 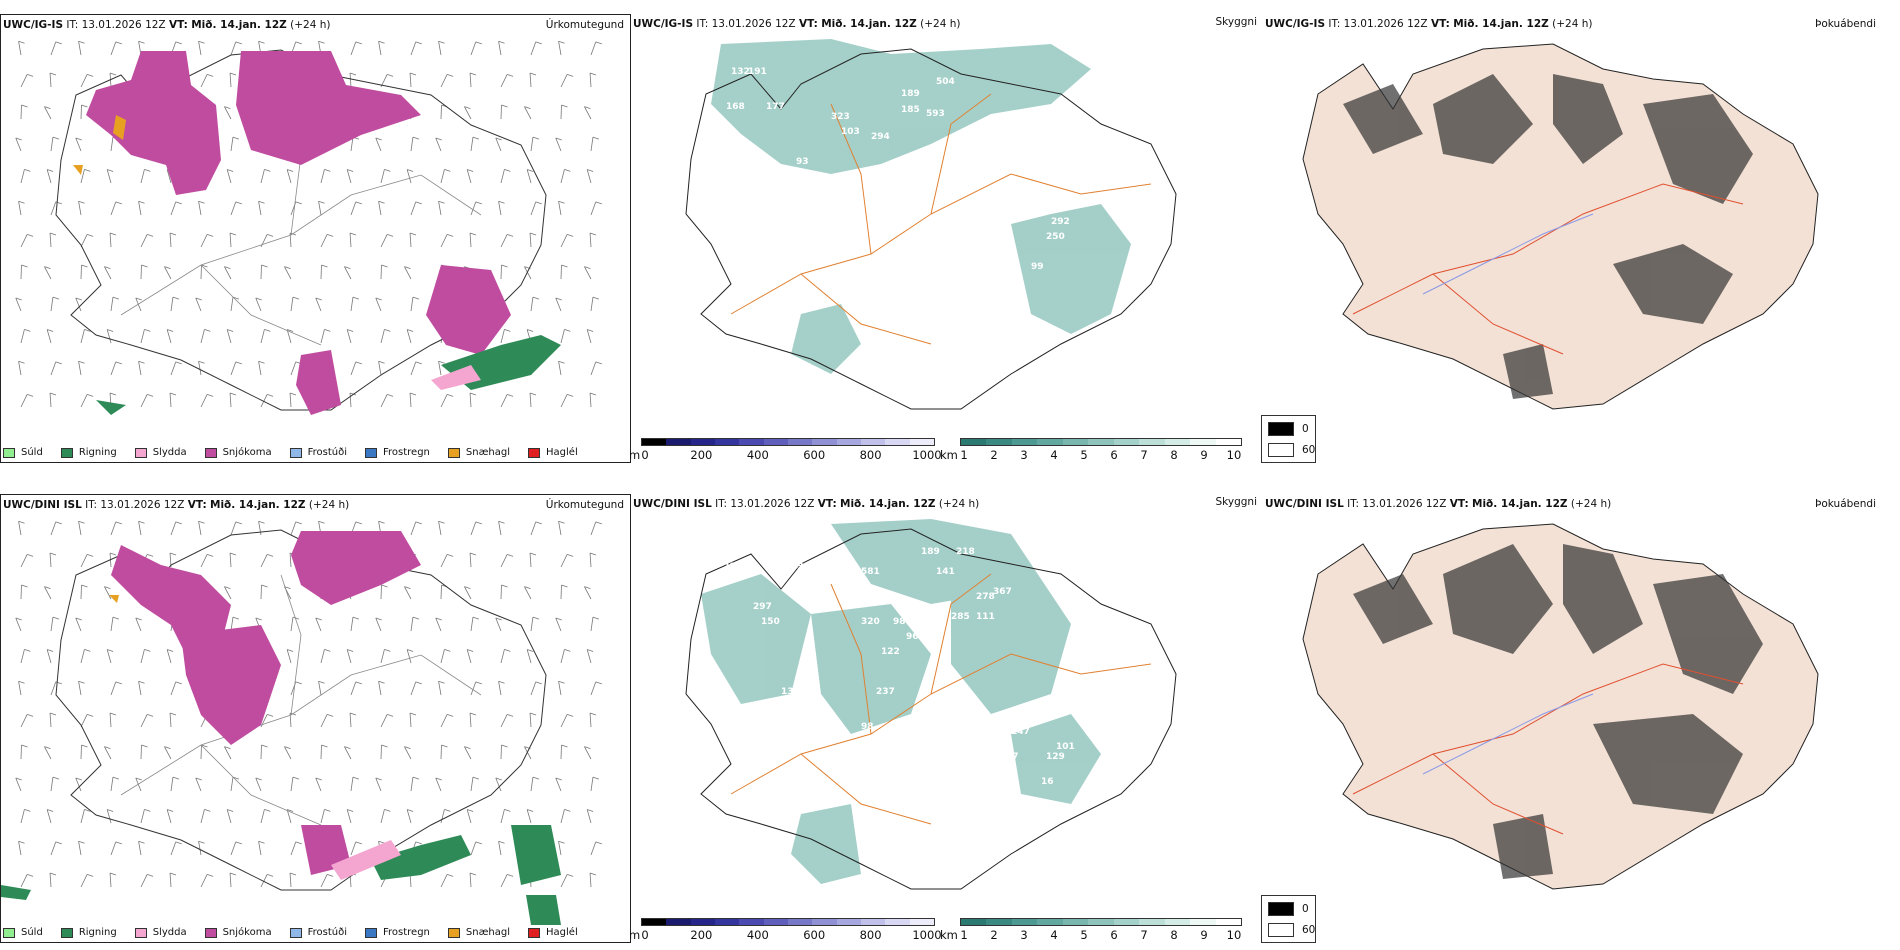 What do you see at coordinates (1054, 455) in the screenshot?
I see `colorbar-tick: 4` at bounding box center [1054, 455].